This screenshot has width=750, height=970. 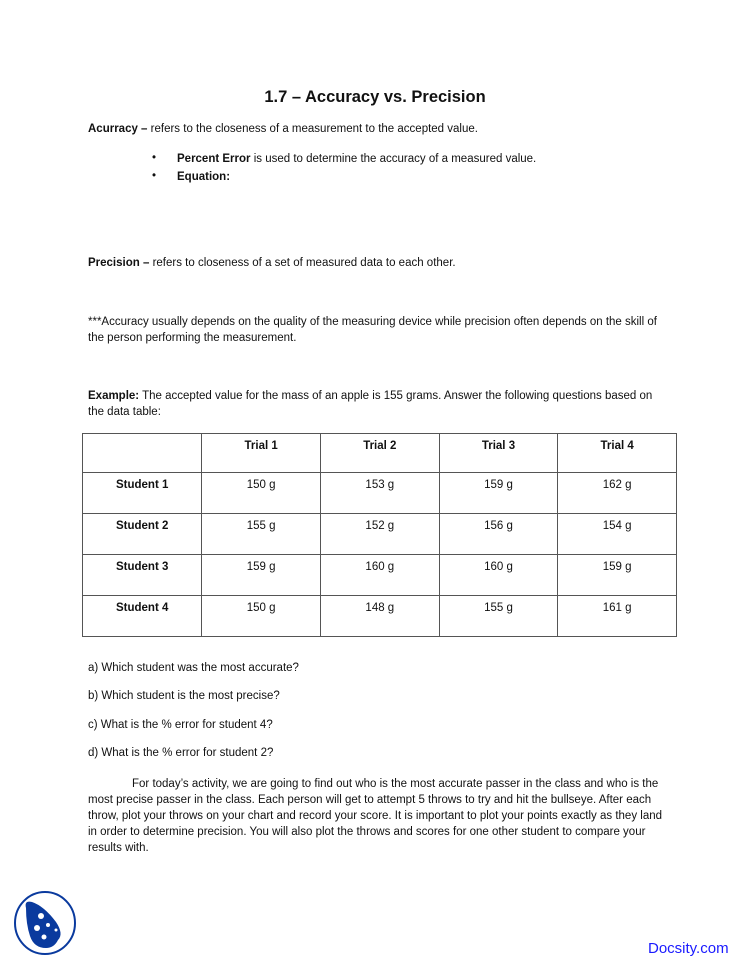 What do you see at coordinates (114, 396) in the screenshot?
I see `example-label: Example:` at bounding box center [114, 396].